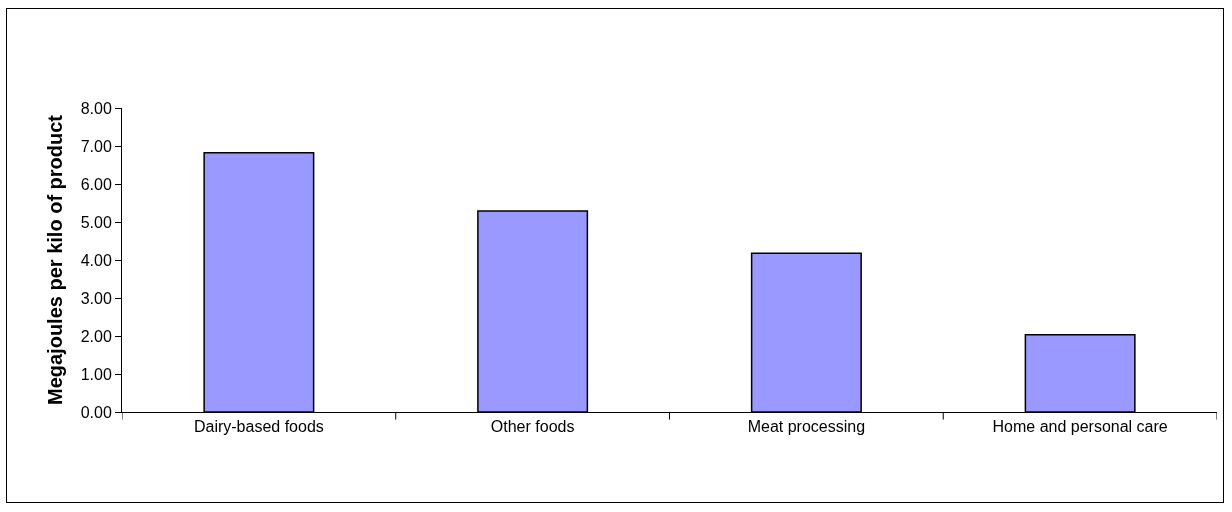 Image resolution: width=1232 pixels, height=512 pixels. What do you see at coordinates (55, 260) in the screenshot?
I see `y-axis-title: Megajoules per kilo of product` at bounding box center [55, 260].